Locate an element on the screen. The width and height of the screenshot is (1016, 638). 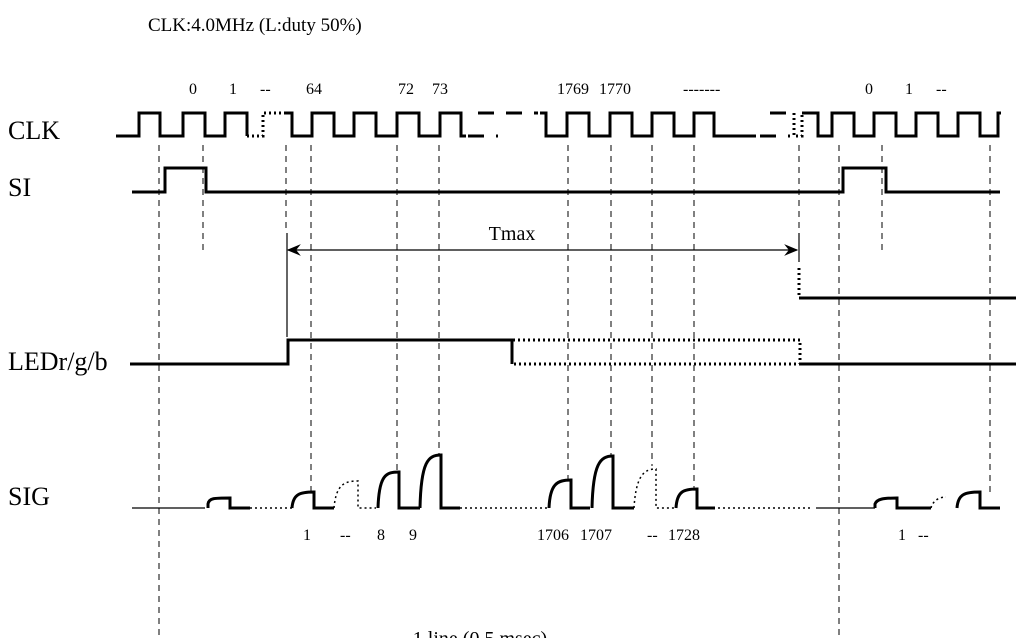
sig-dotted-f is located at coordinates (938, 502).